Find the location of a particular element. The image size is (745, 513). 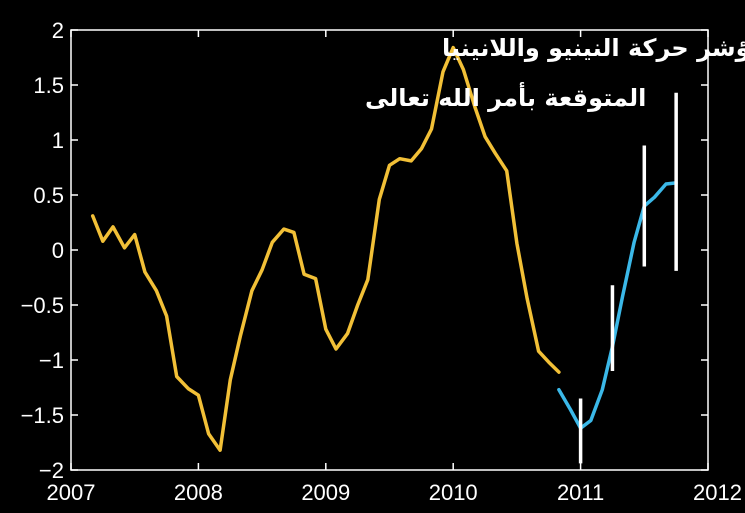

y-tick-label: −1.5 is located at coordinates (42, 415).